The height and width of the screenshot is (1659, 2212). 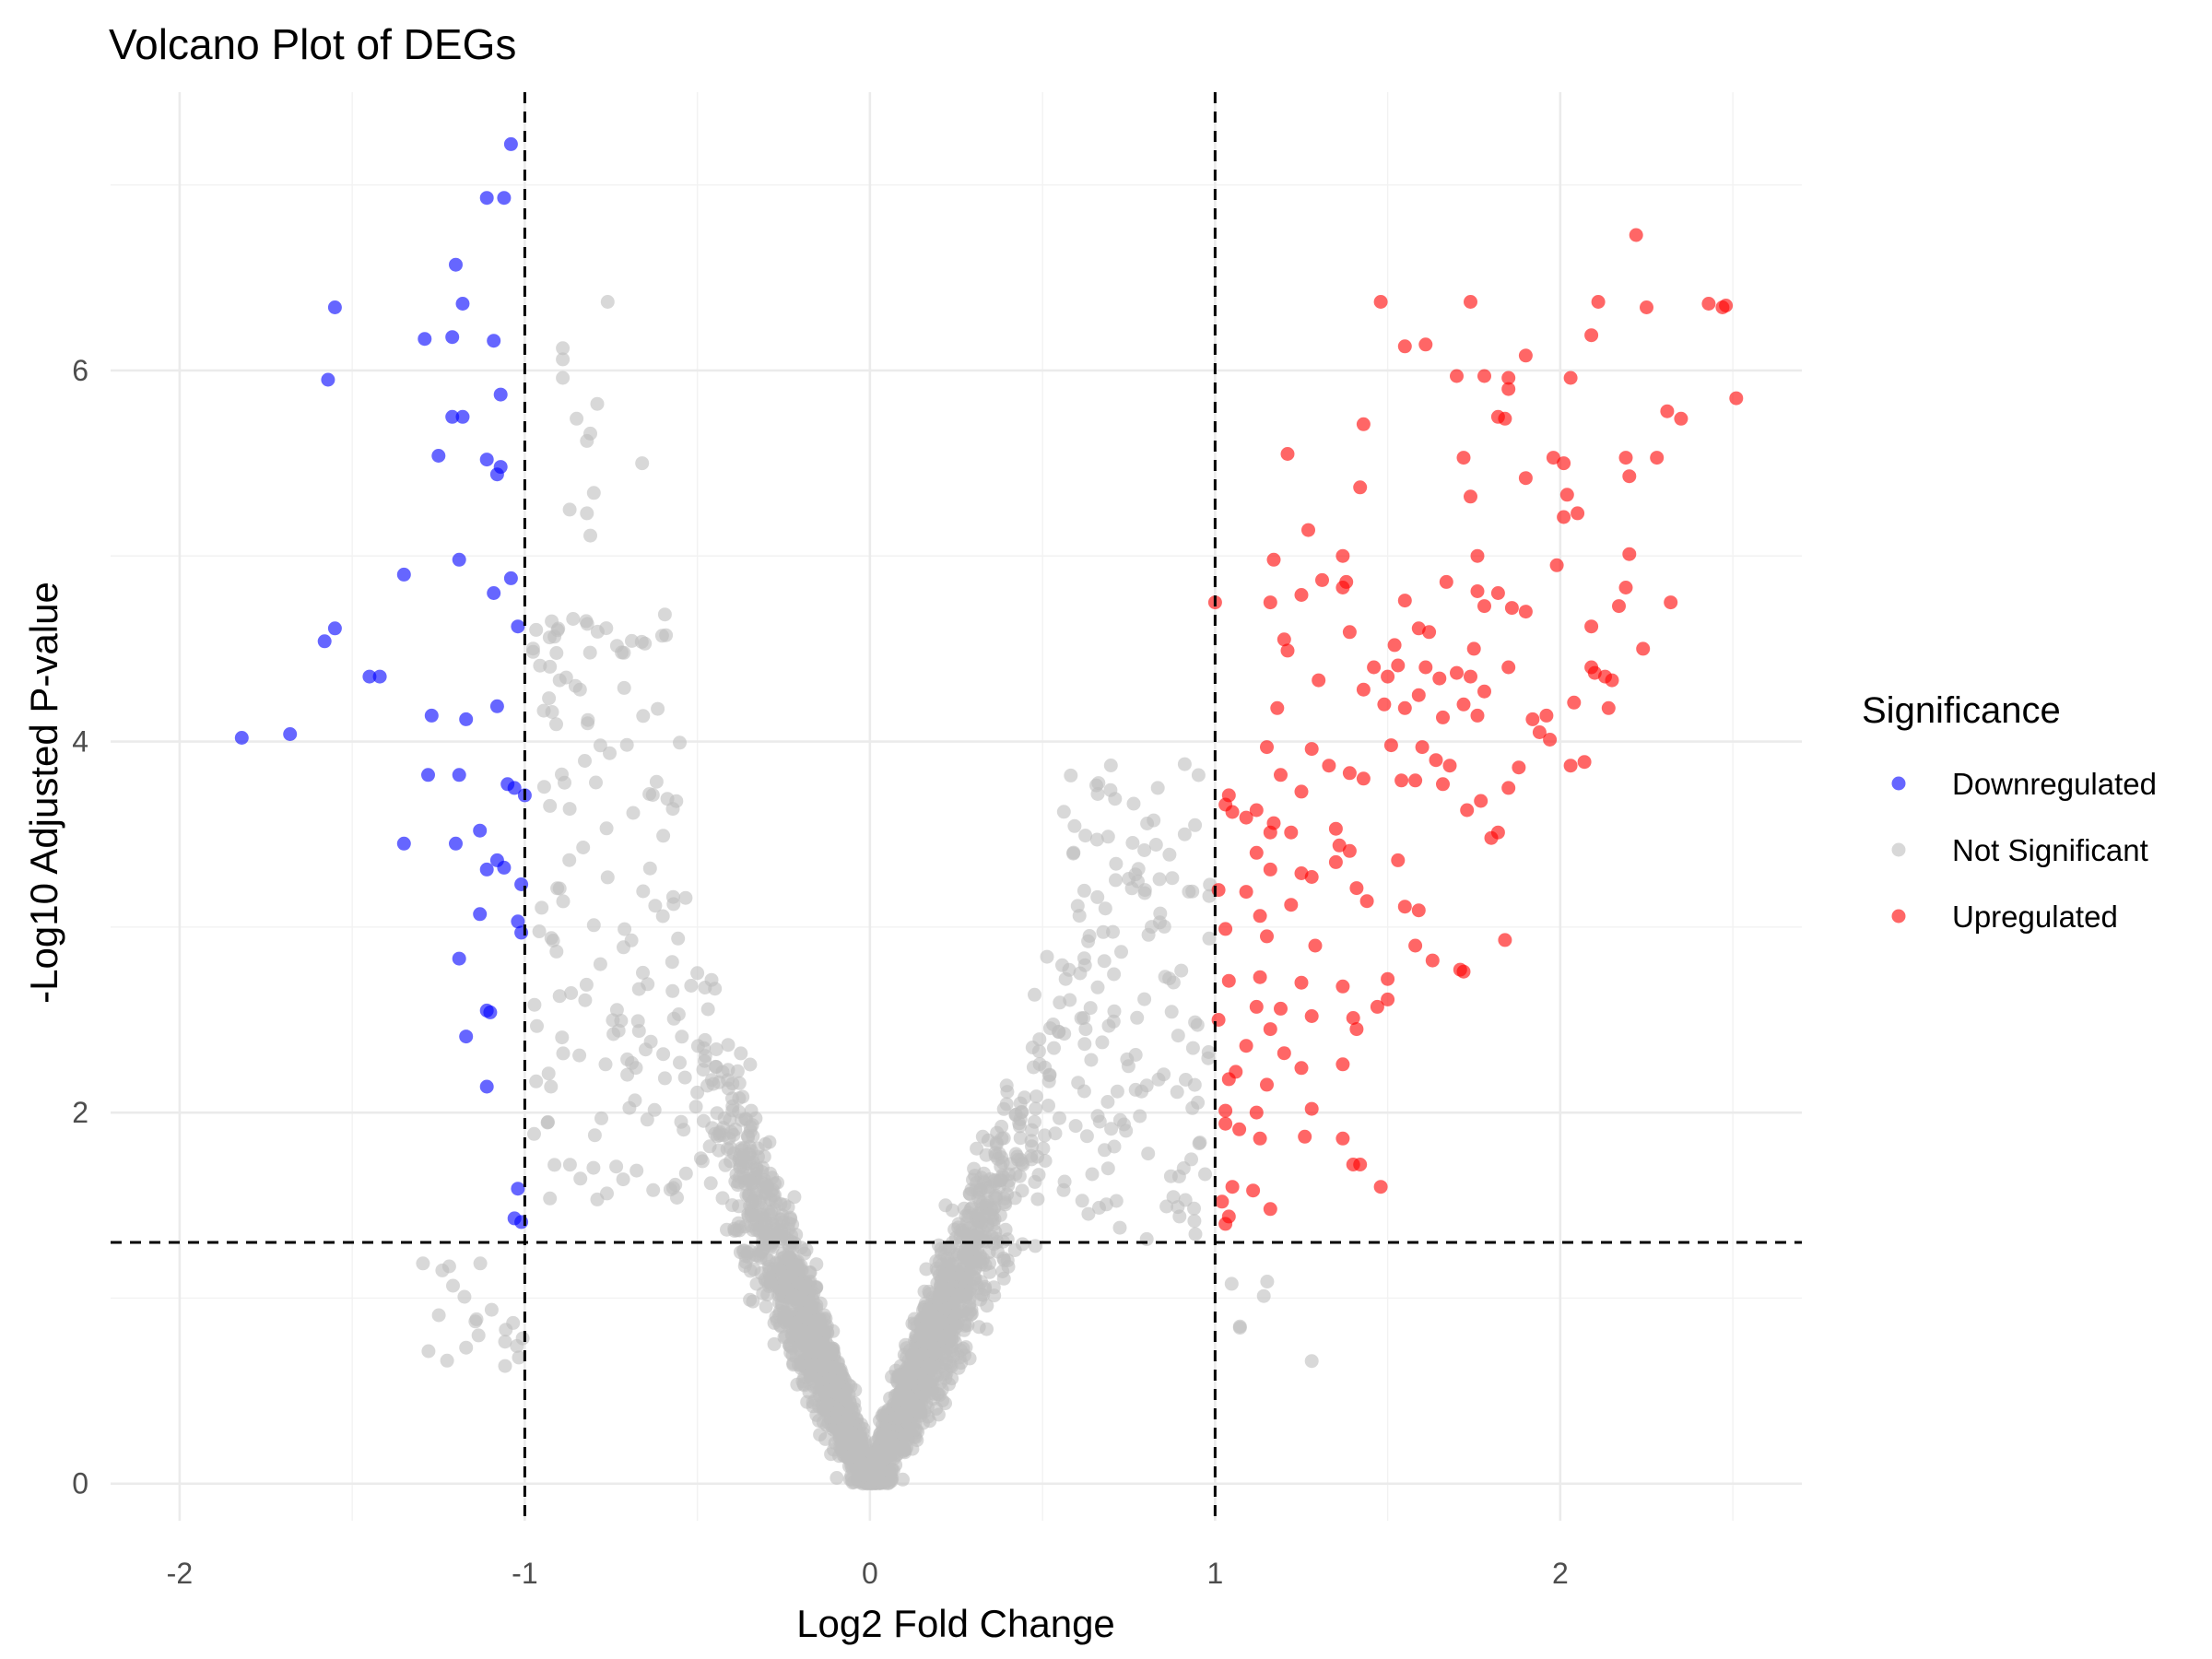 What do you see at coordinates (868, 1573) in the screenshot?
I see `x-axis-ticks: -2 -1 0 1 2` at bounding box center [868, 1573].